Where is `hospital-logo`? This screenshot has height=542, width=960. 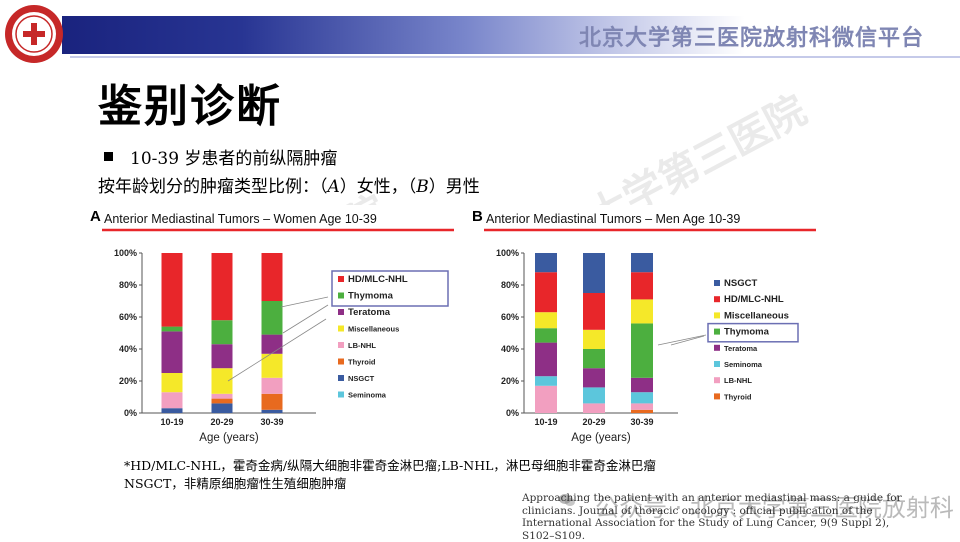 hospital-logo is located at coordinates (34, 34).